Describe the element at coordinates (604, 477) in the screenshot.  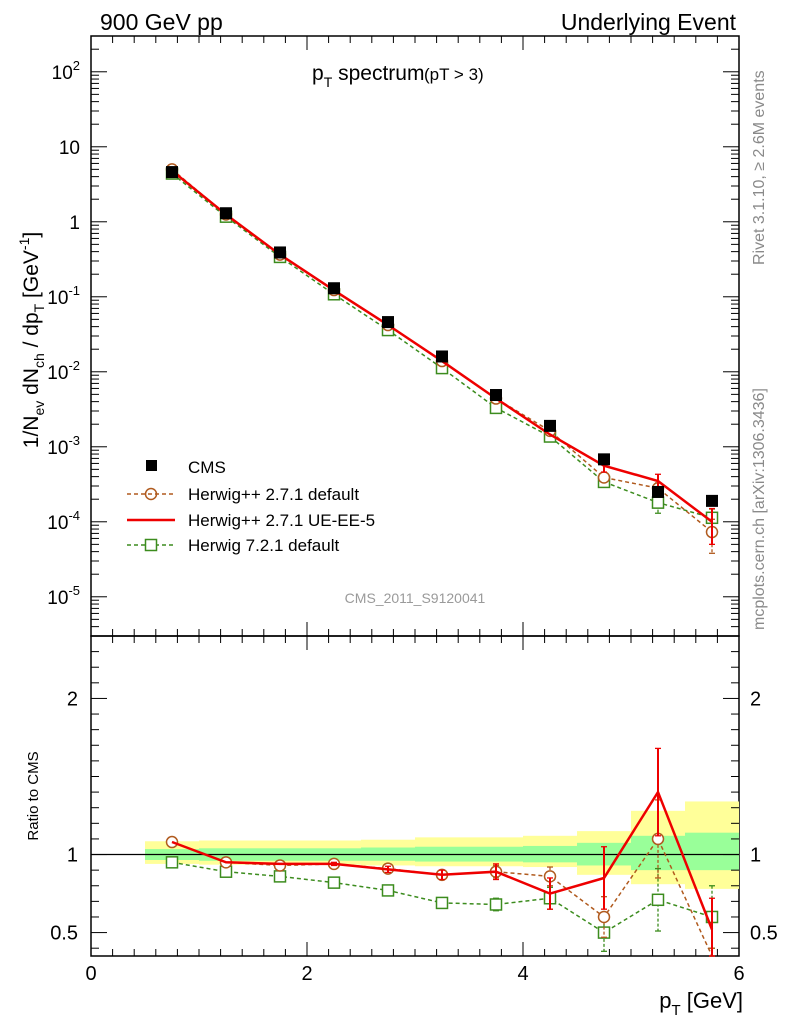
I see `main-herwigpp-default-point` at that location.